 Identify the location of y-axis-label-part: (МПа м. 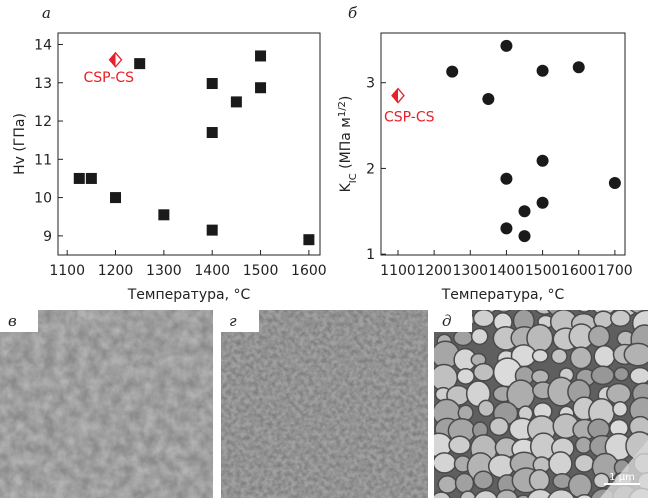
(346, 145).